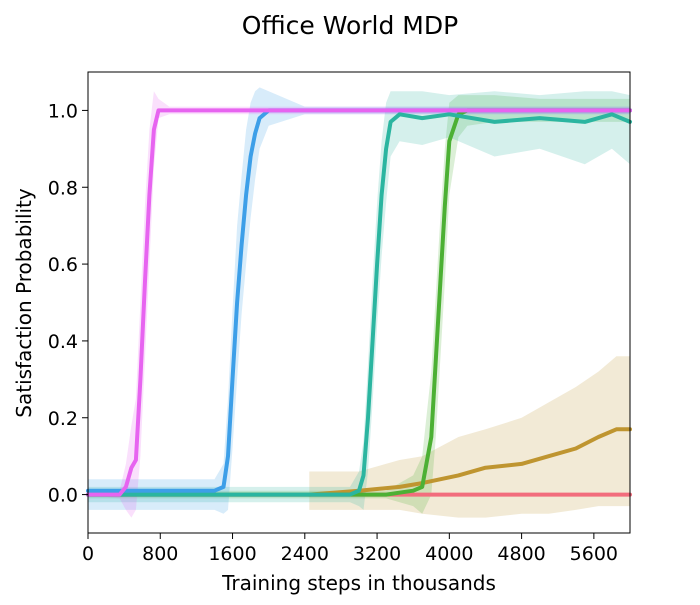 This screenshot has width=700, height=605. I want to click on x-axis-label: Training steps in thousands, so click(358, 583).